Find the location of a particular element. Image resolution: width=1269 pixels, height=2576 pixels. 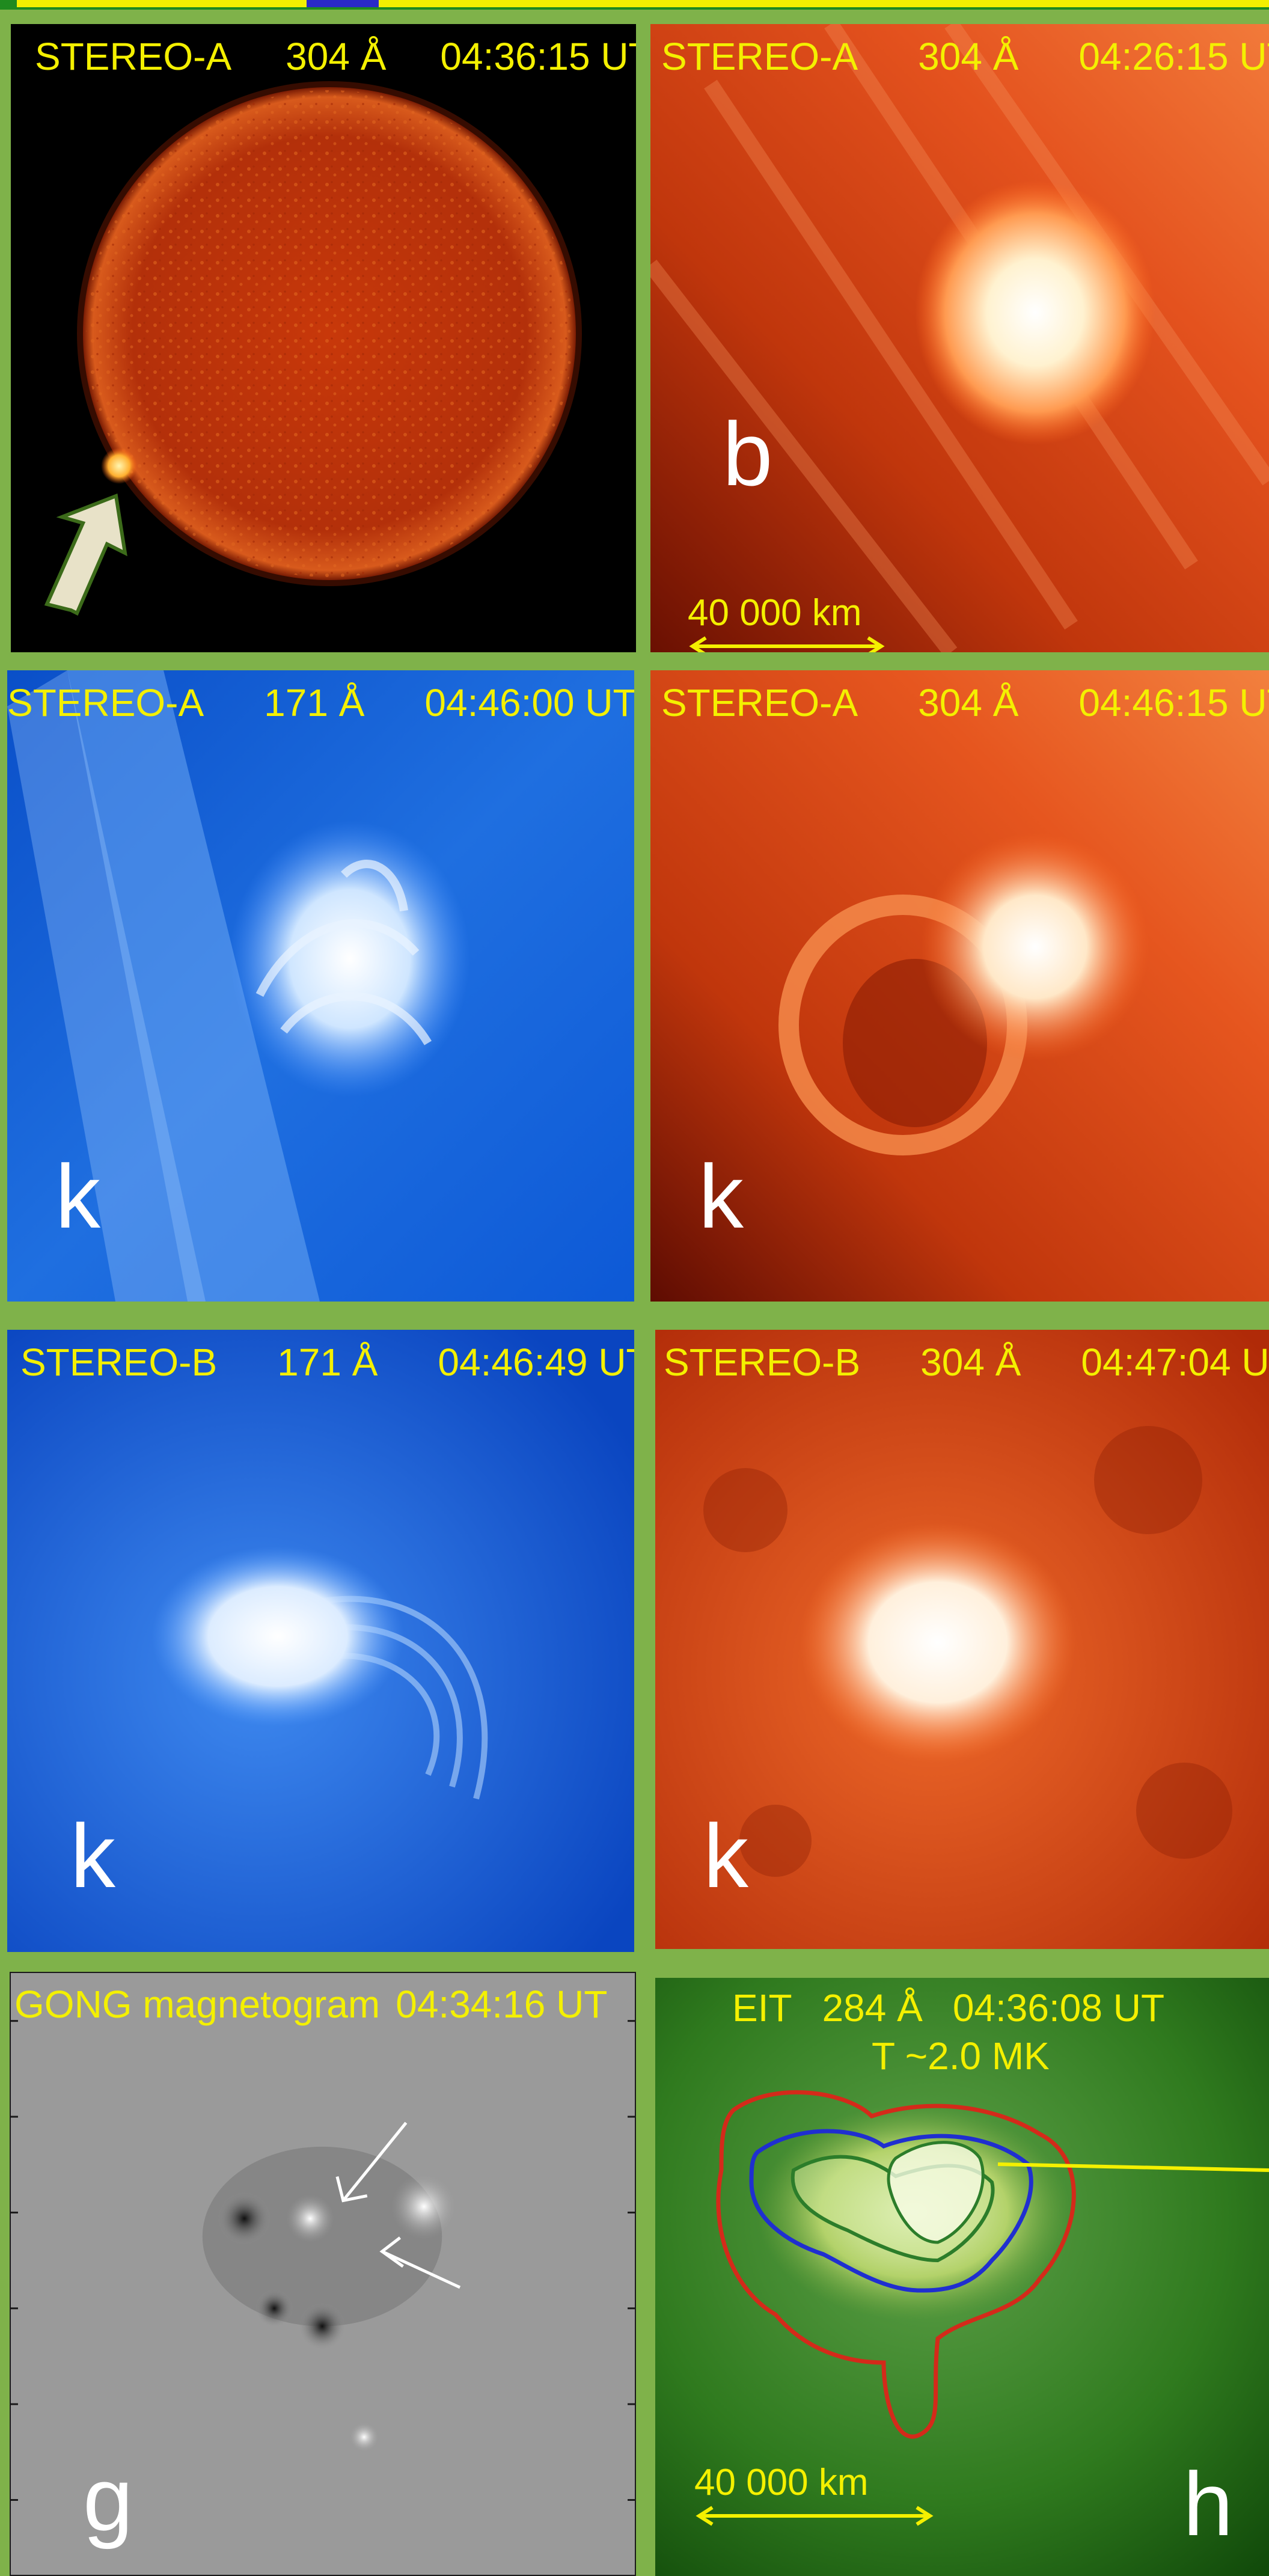

panel-f-instrument: STEREO-B is located at coordinates (762, 1362).